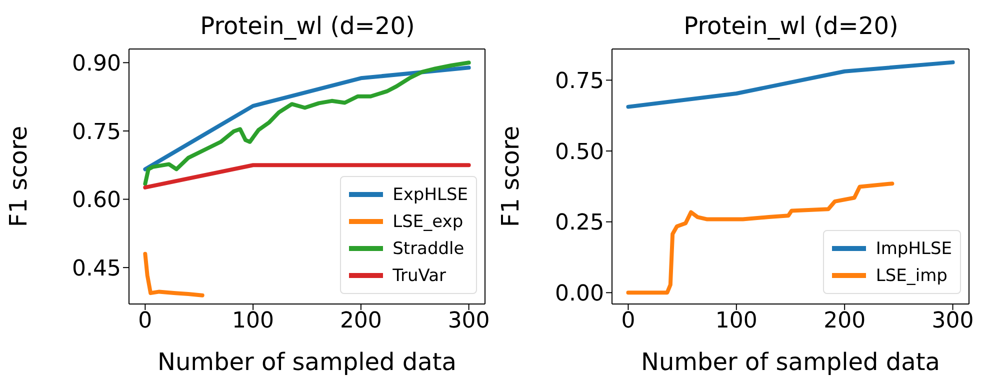  I want to click on y-tick-label: 0.50, so click(579, 152).